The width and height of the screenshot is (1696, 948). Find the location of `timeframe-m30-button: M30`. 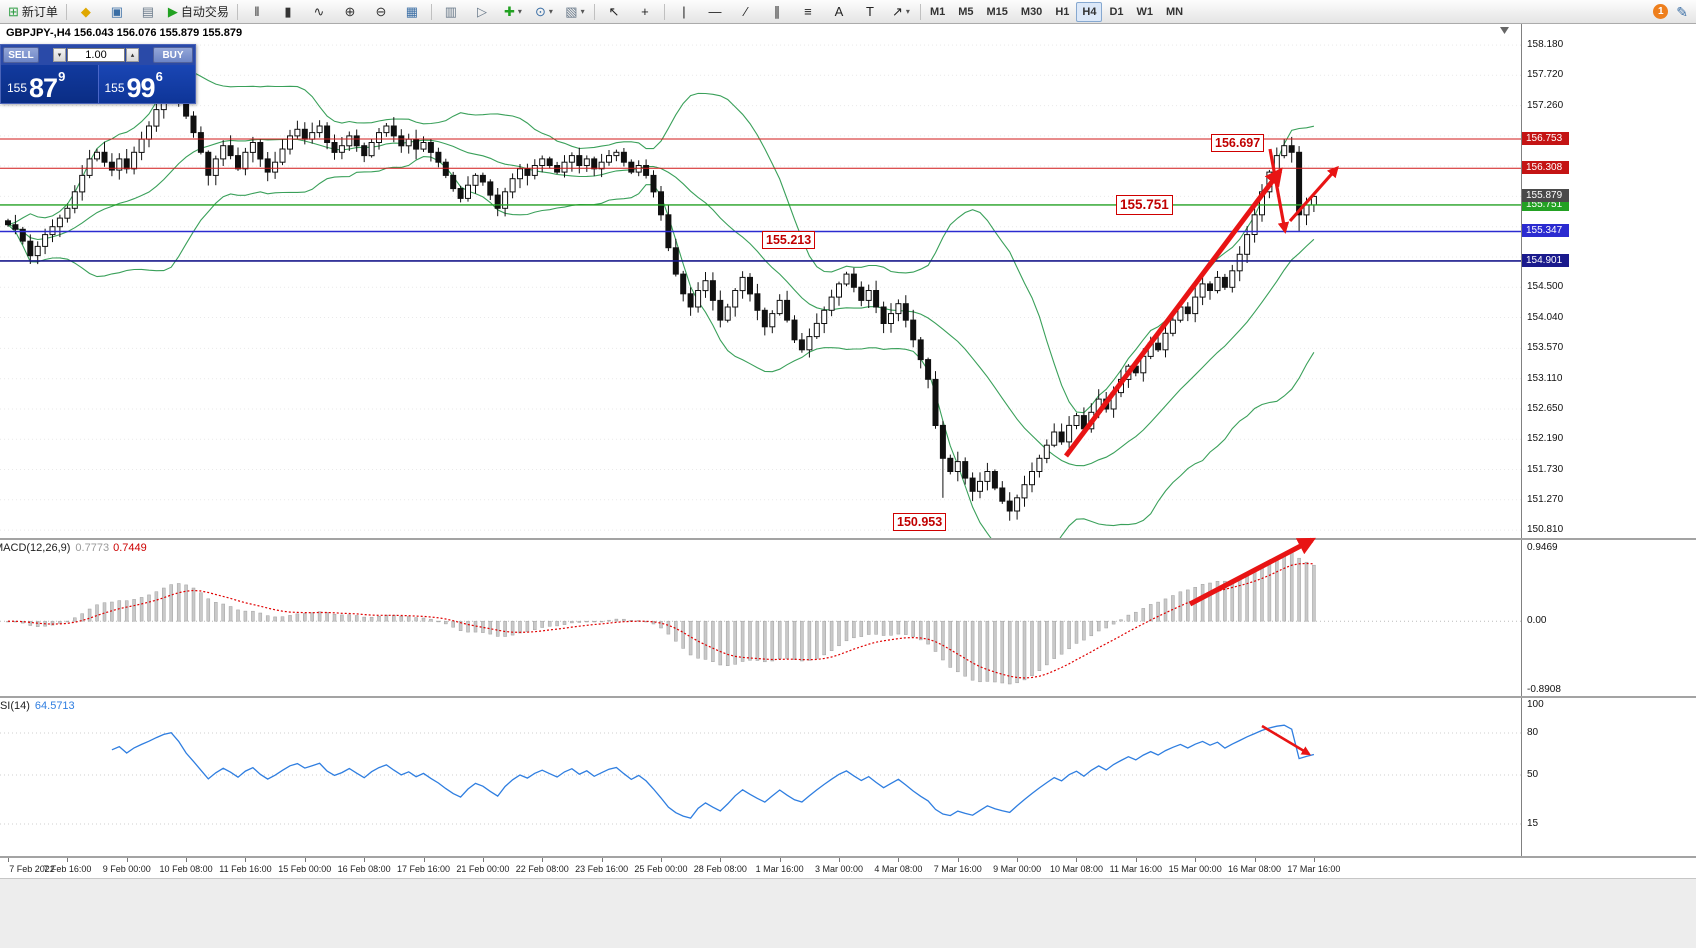

timeframe-m30-button: M30 is located at coordinates (1031, 11).